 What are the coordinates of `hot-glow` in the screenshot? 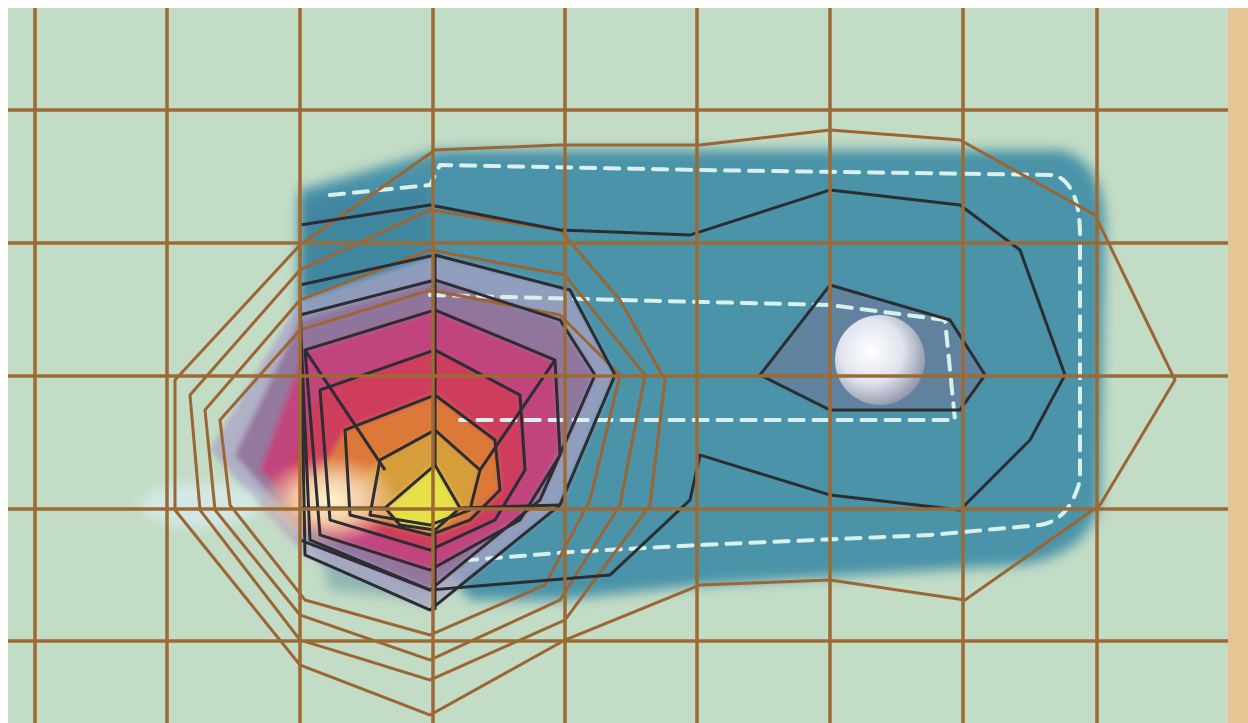 It's located at (330, 500).